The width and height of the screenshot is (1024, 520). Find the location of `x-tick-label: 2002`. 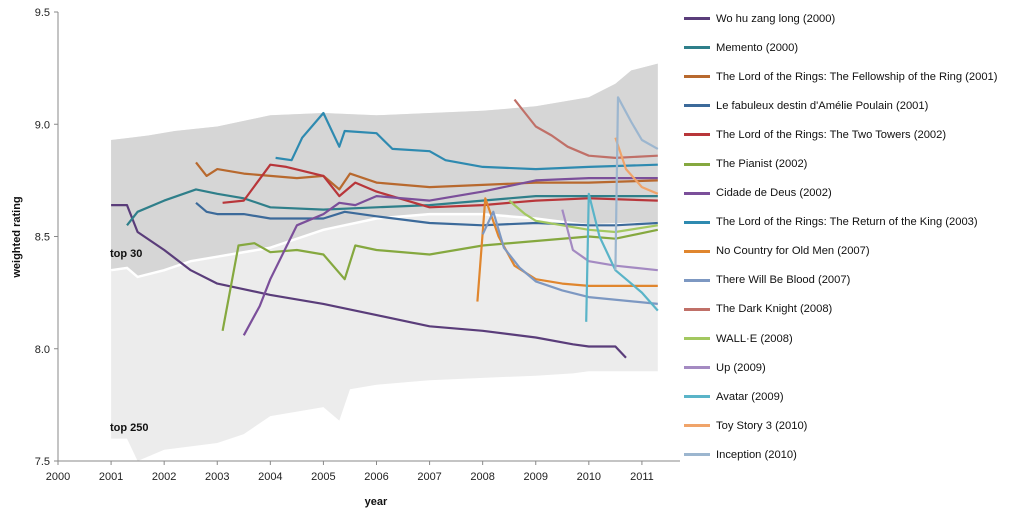

x-tick-label: 2002 is located at coordinates (164, 477).